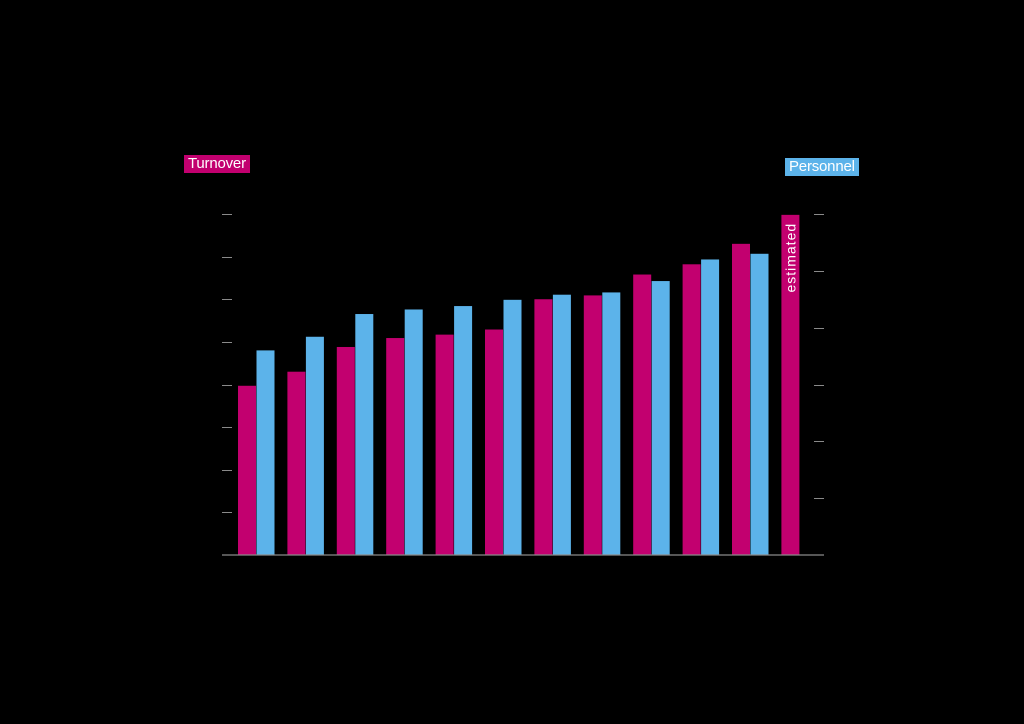  Describe the element at coordinates (227, 363) in the screenshot. I see `left-axis-ticks` at that location.